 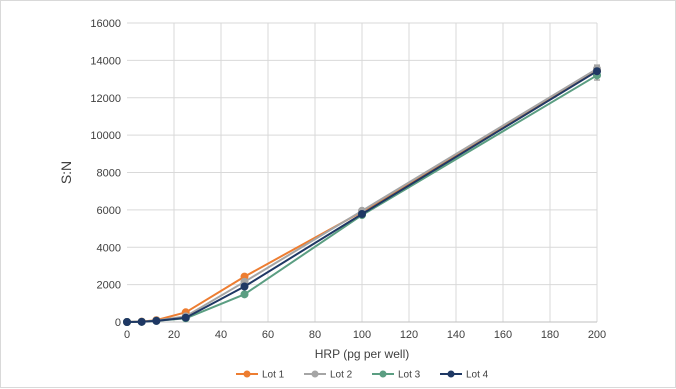 What do you see at coordinates (109, 211) in the screenshot?
I see `y-tick-label: 6000` at bounding box center [109, 211].